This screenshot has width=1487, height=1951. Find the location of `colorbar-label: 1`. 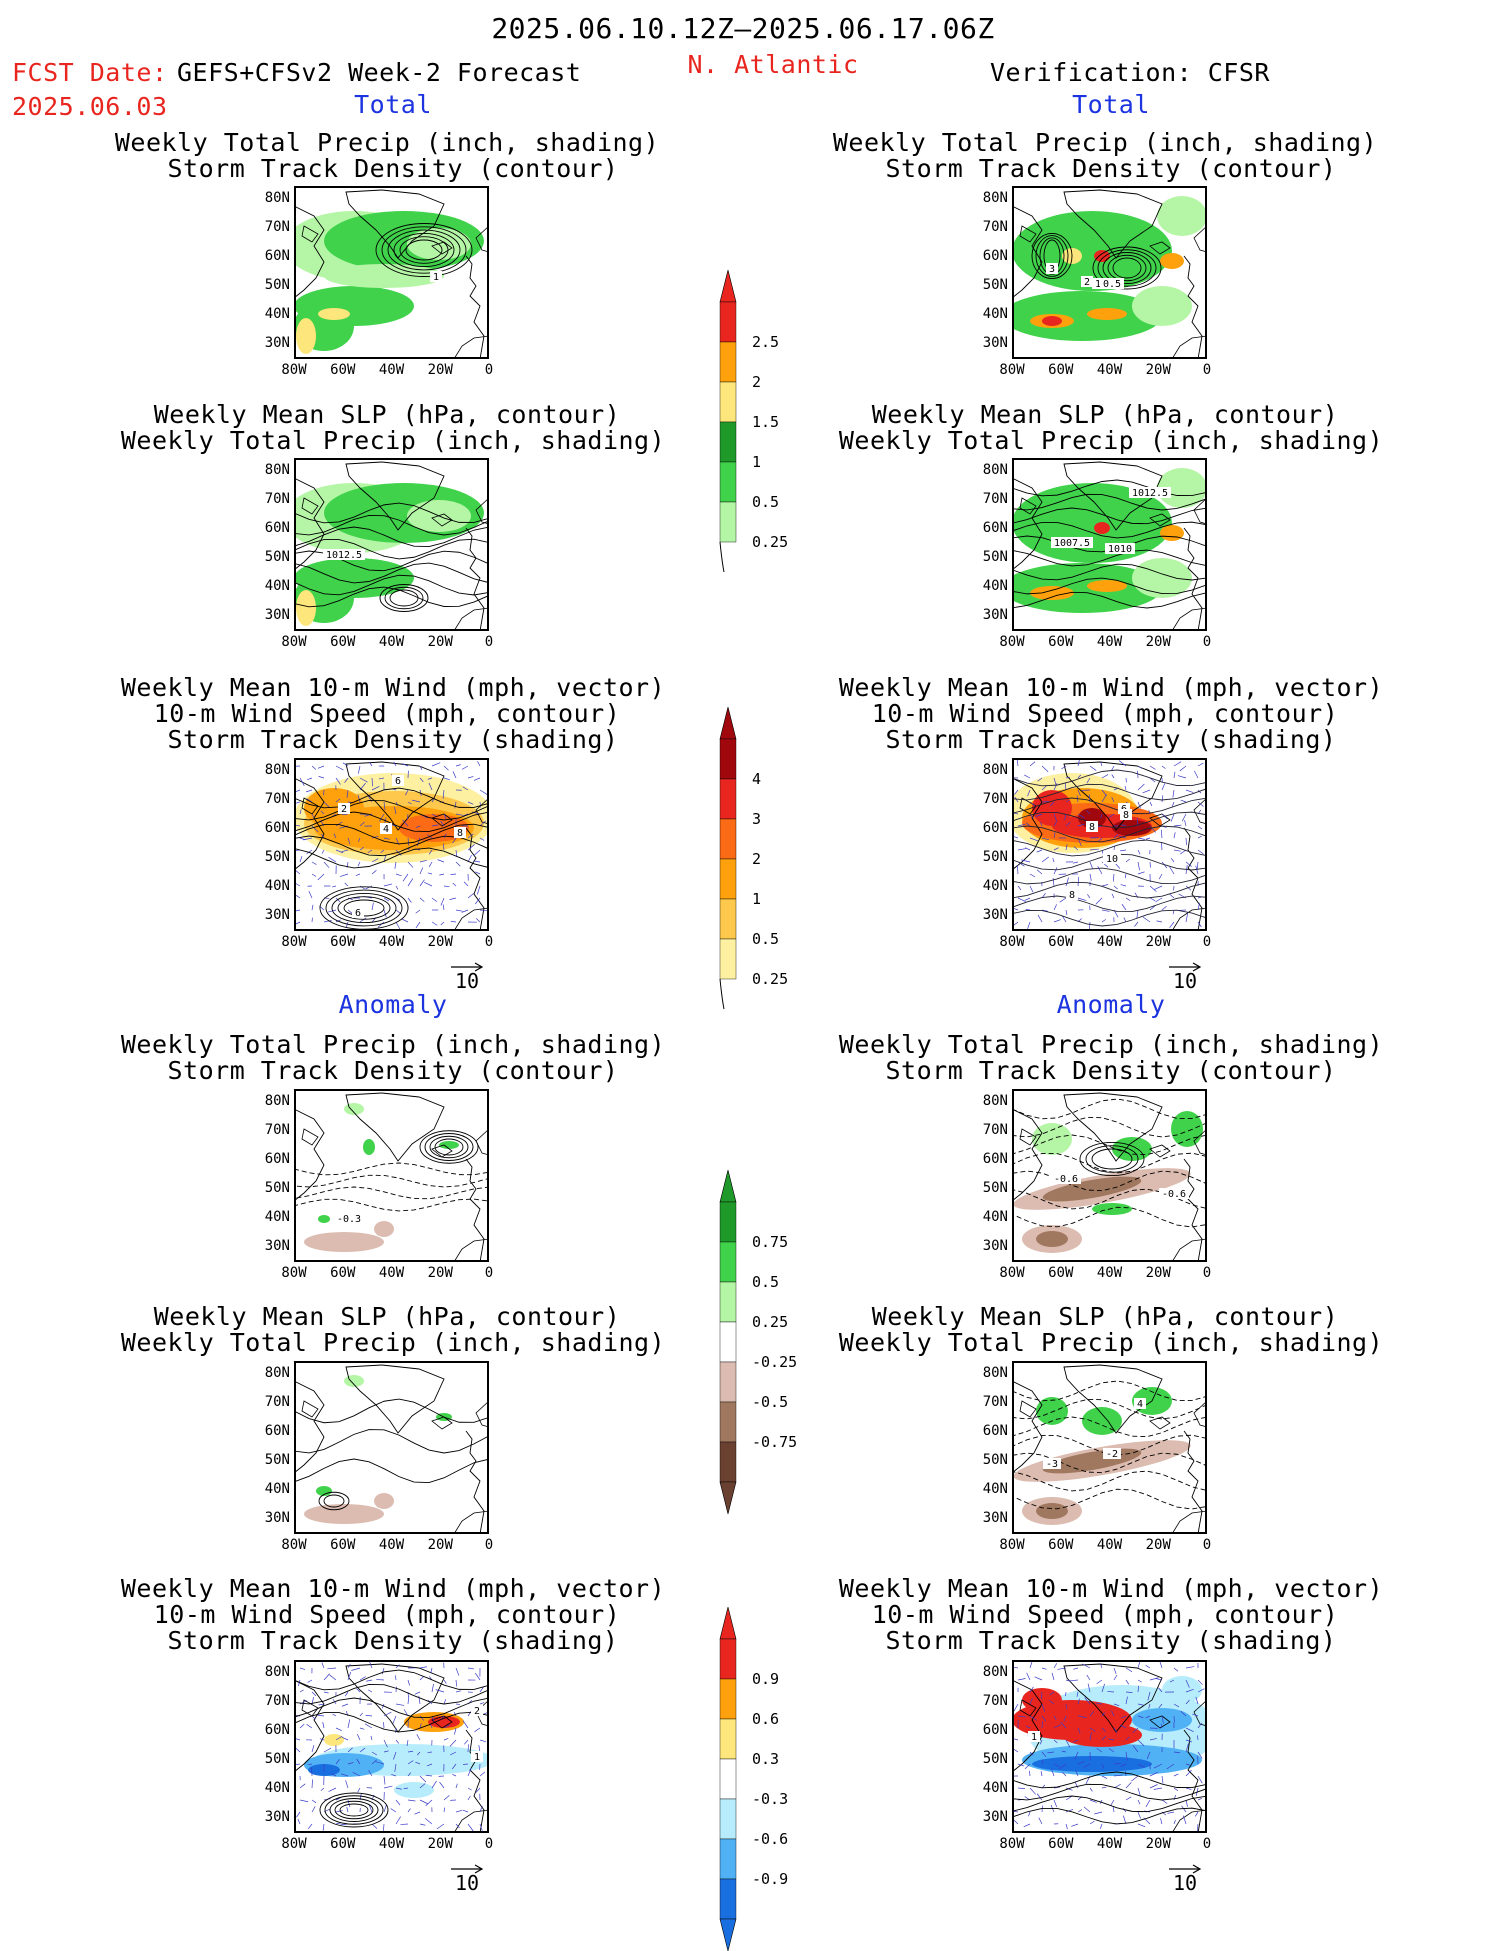

colorbar-label: 1 is located at coordinates (756, 462).